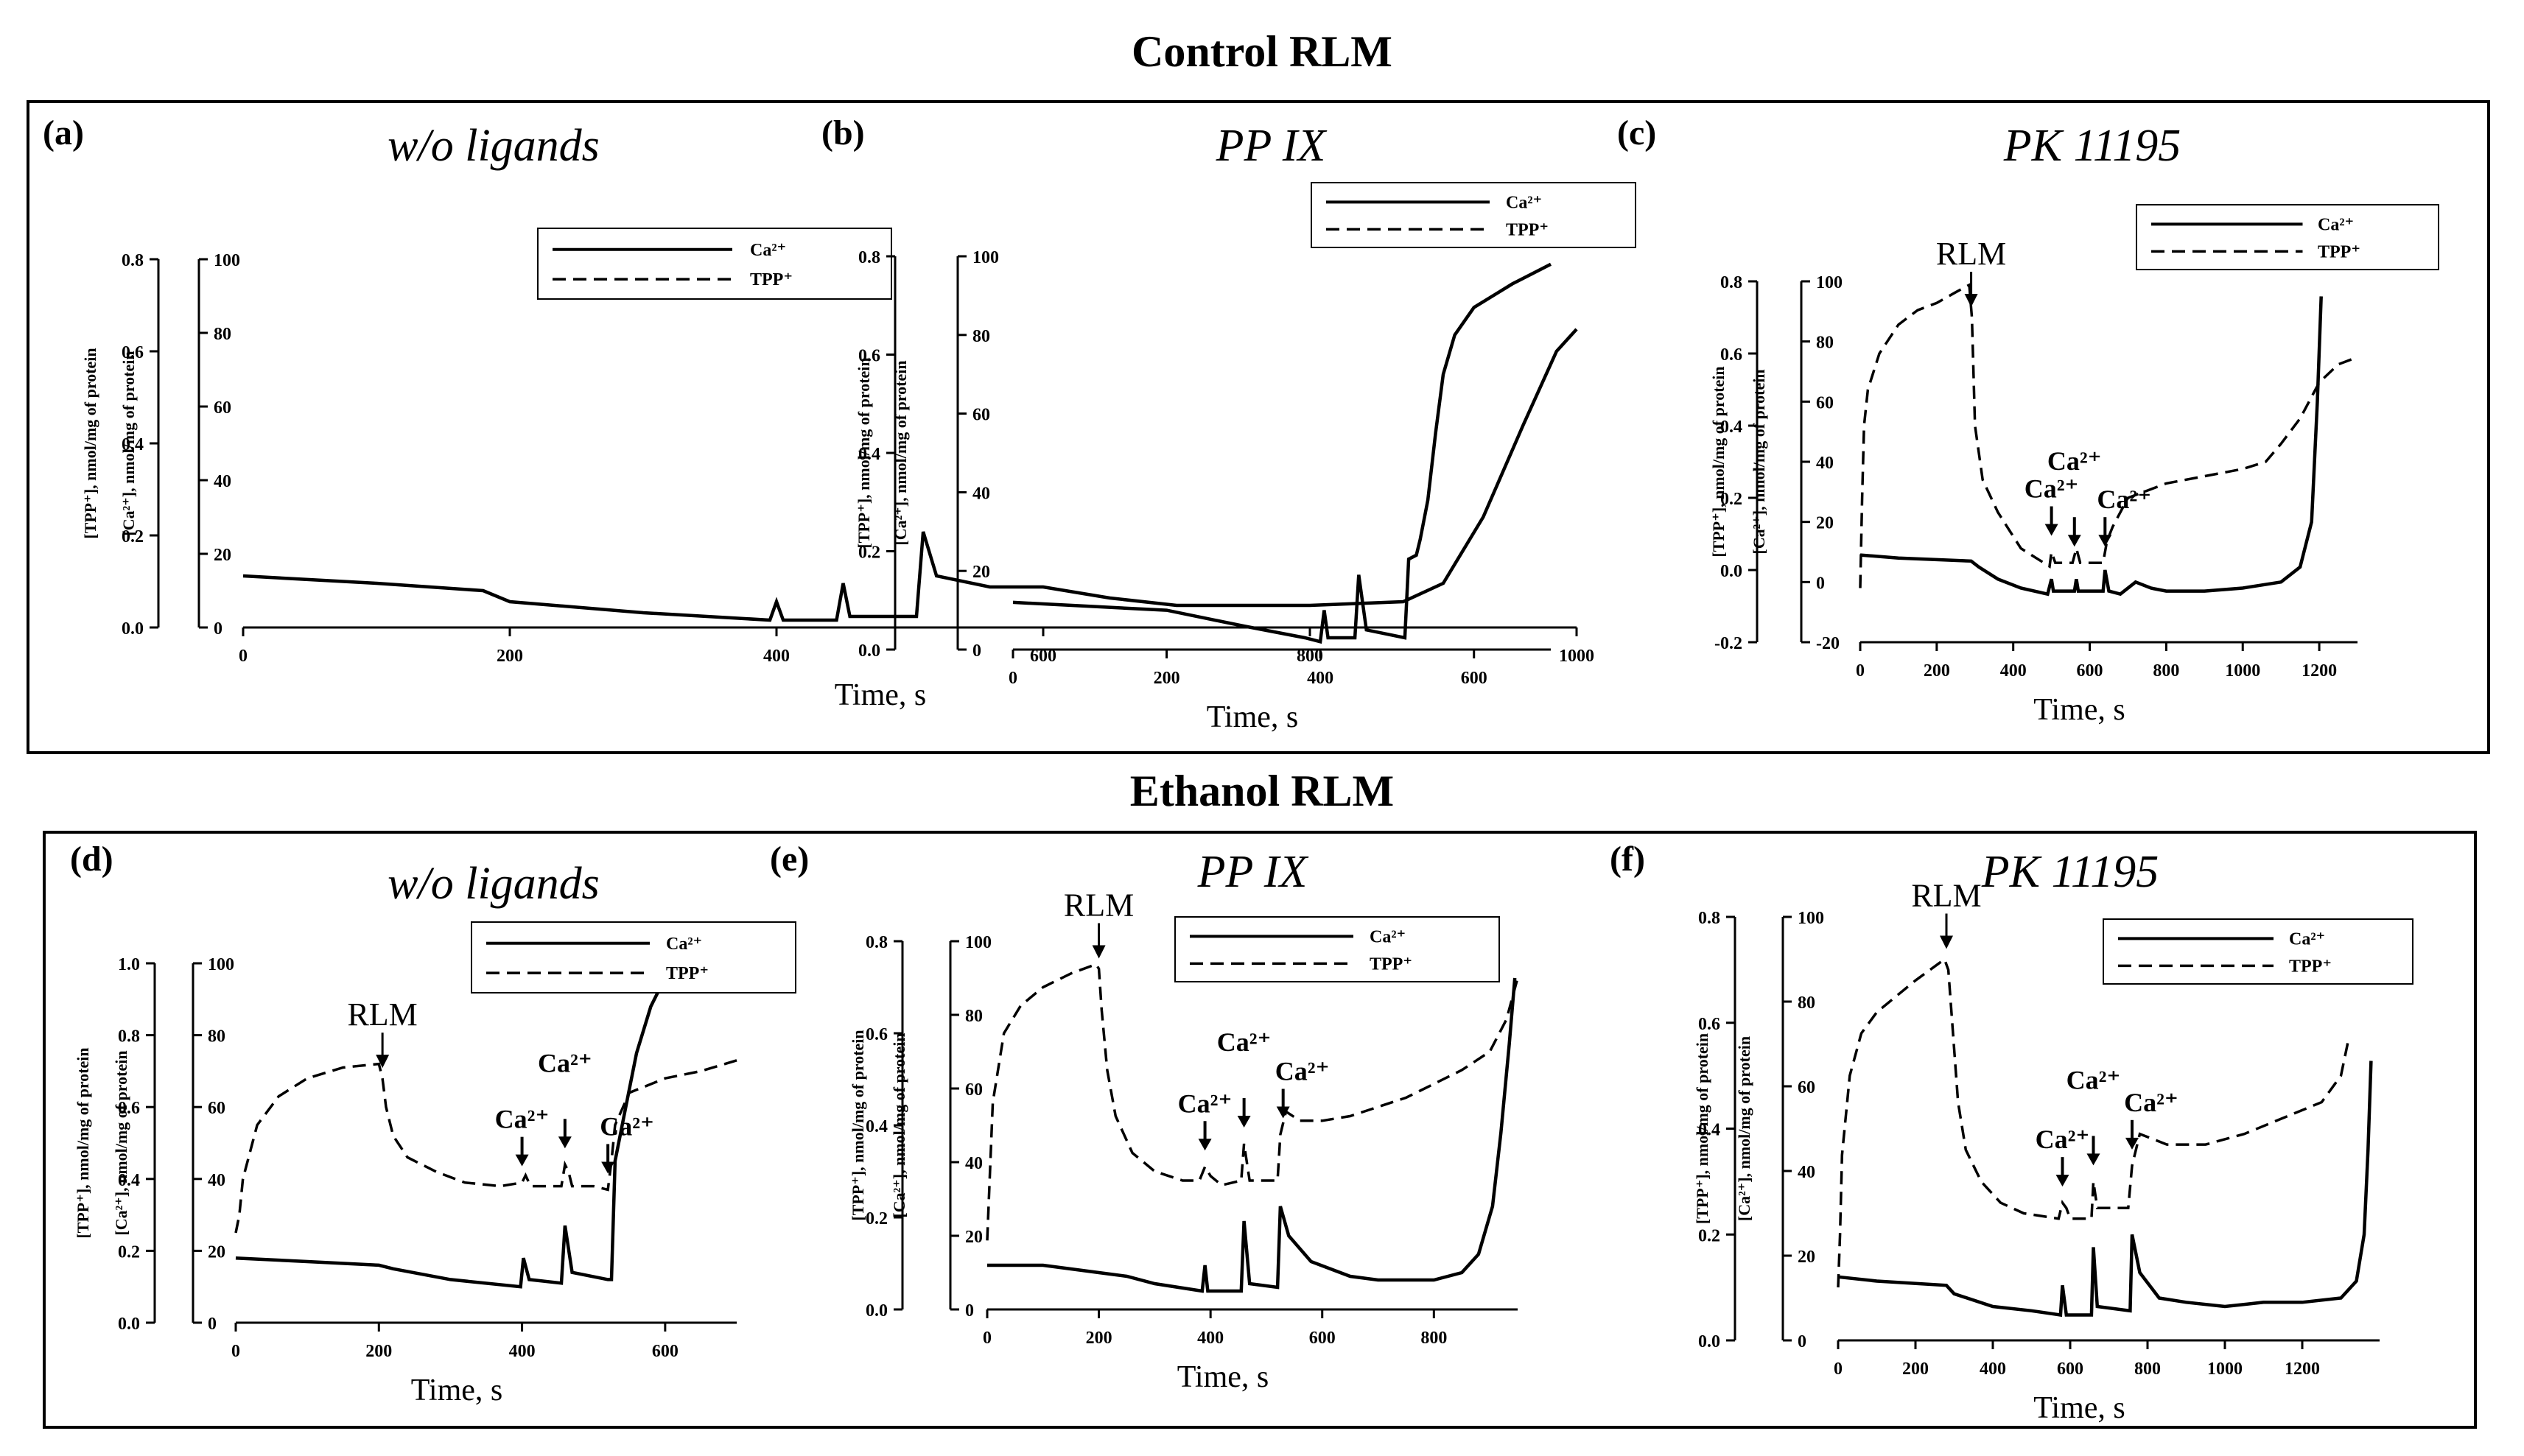 Image resolution: width=2524 pixels, height=1456 pixels. Describe the element at coordinates (1828, 643) in the screenshot. I see `ca-tick-label: -20` at that location.